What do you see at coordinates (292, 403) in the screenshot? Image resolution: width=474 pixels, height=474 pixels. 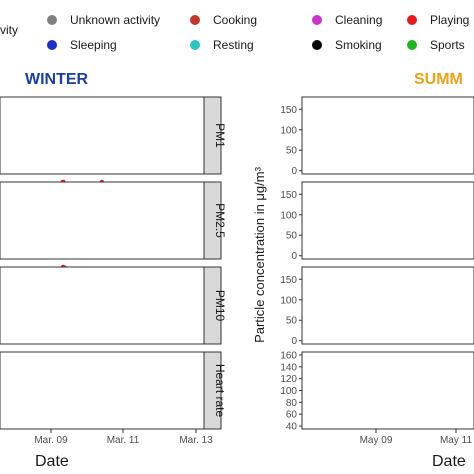 I see `summer-y-tick: 80` at bounding box center [292, 403].